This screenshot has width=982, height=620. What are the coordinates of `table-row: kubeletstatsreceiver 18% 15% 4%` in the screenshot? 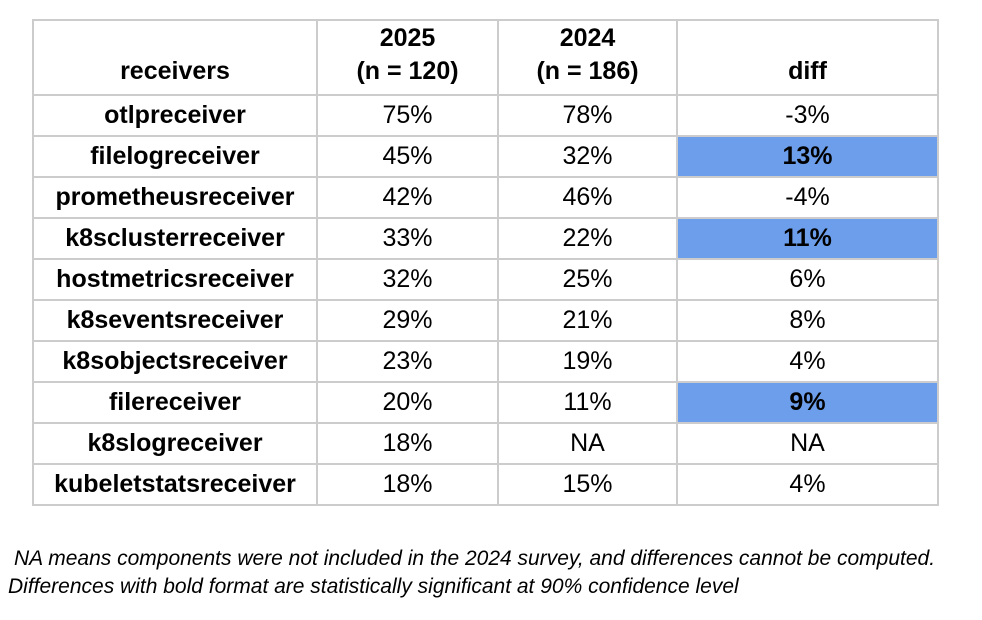 It's located at (485, 484).